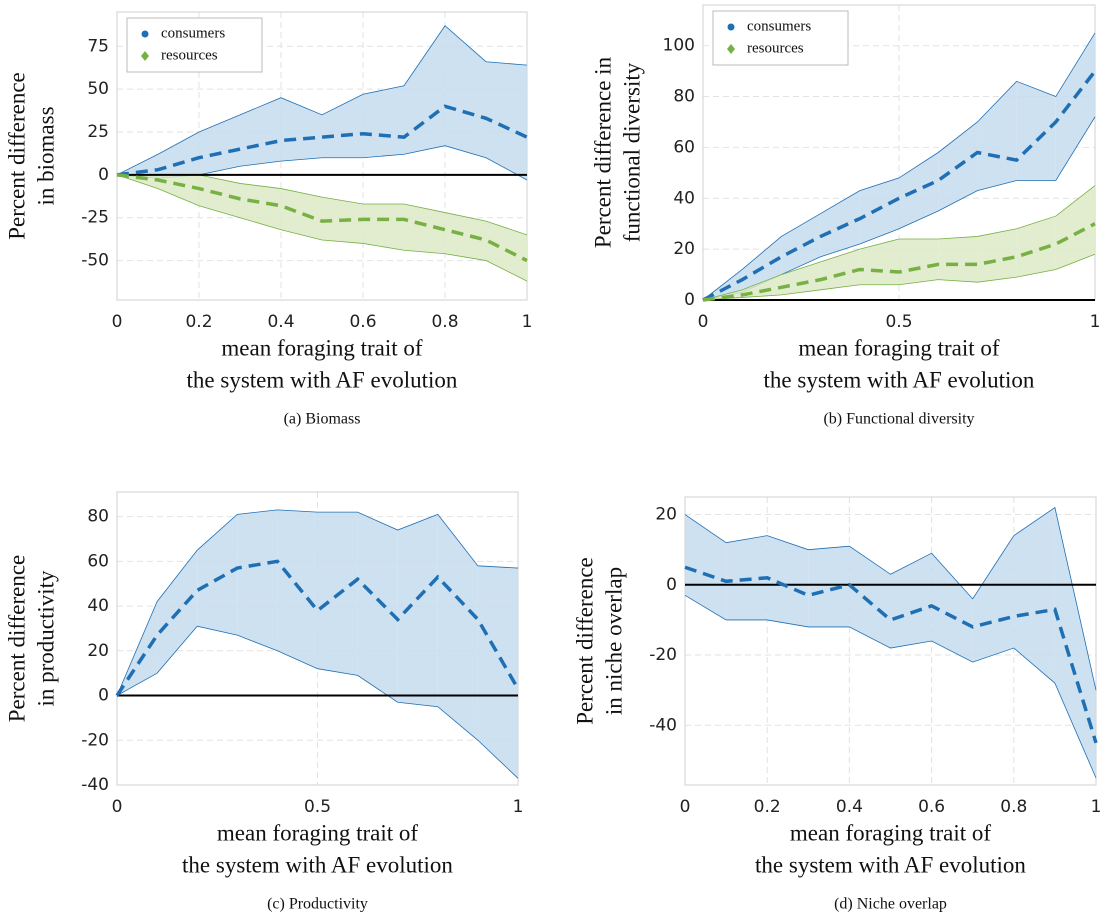  Describe the element at coordinates (95, 218) in the screenshot. I see `y-tick-label: -25` at that location.